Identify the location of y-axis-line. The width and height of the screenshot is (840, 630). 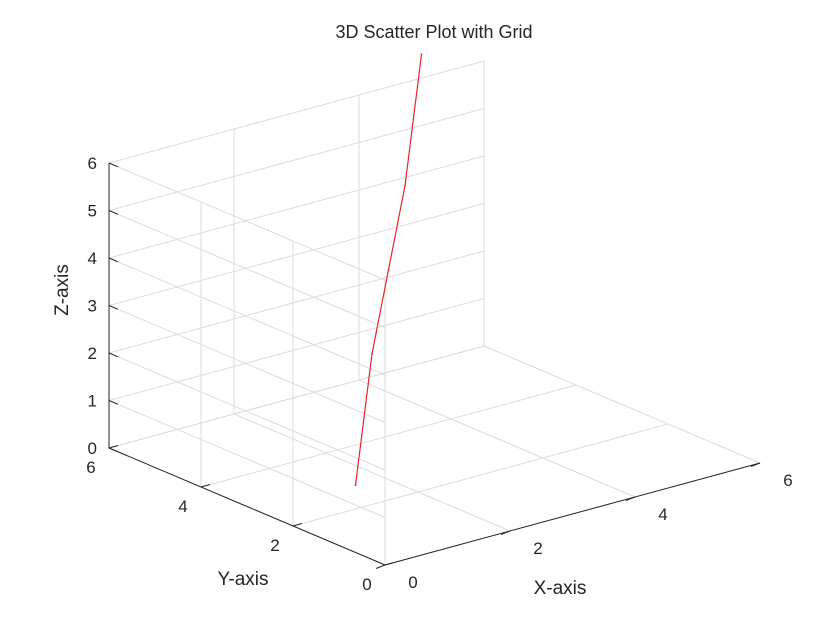
(247, 506).